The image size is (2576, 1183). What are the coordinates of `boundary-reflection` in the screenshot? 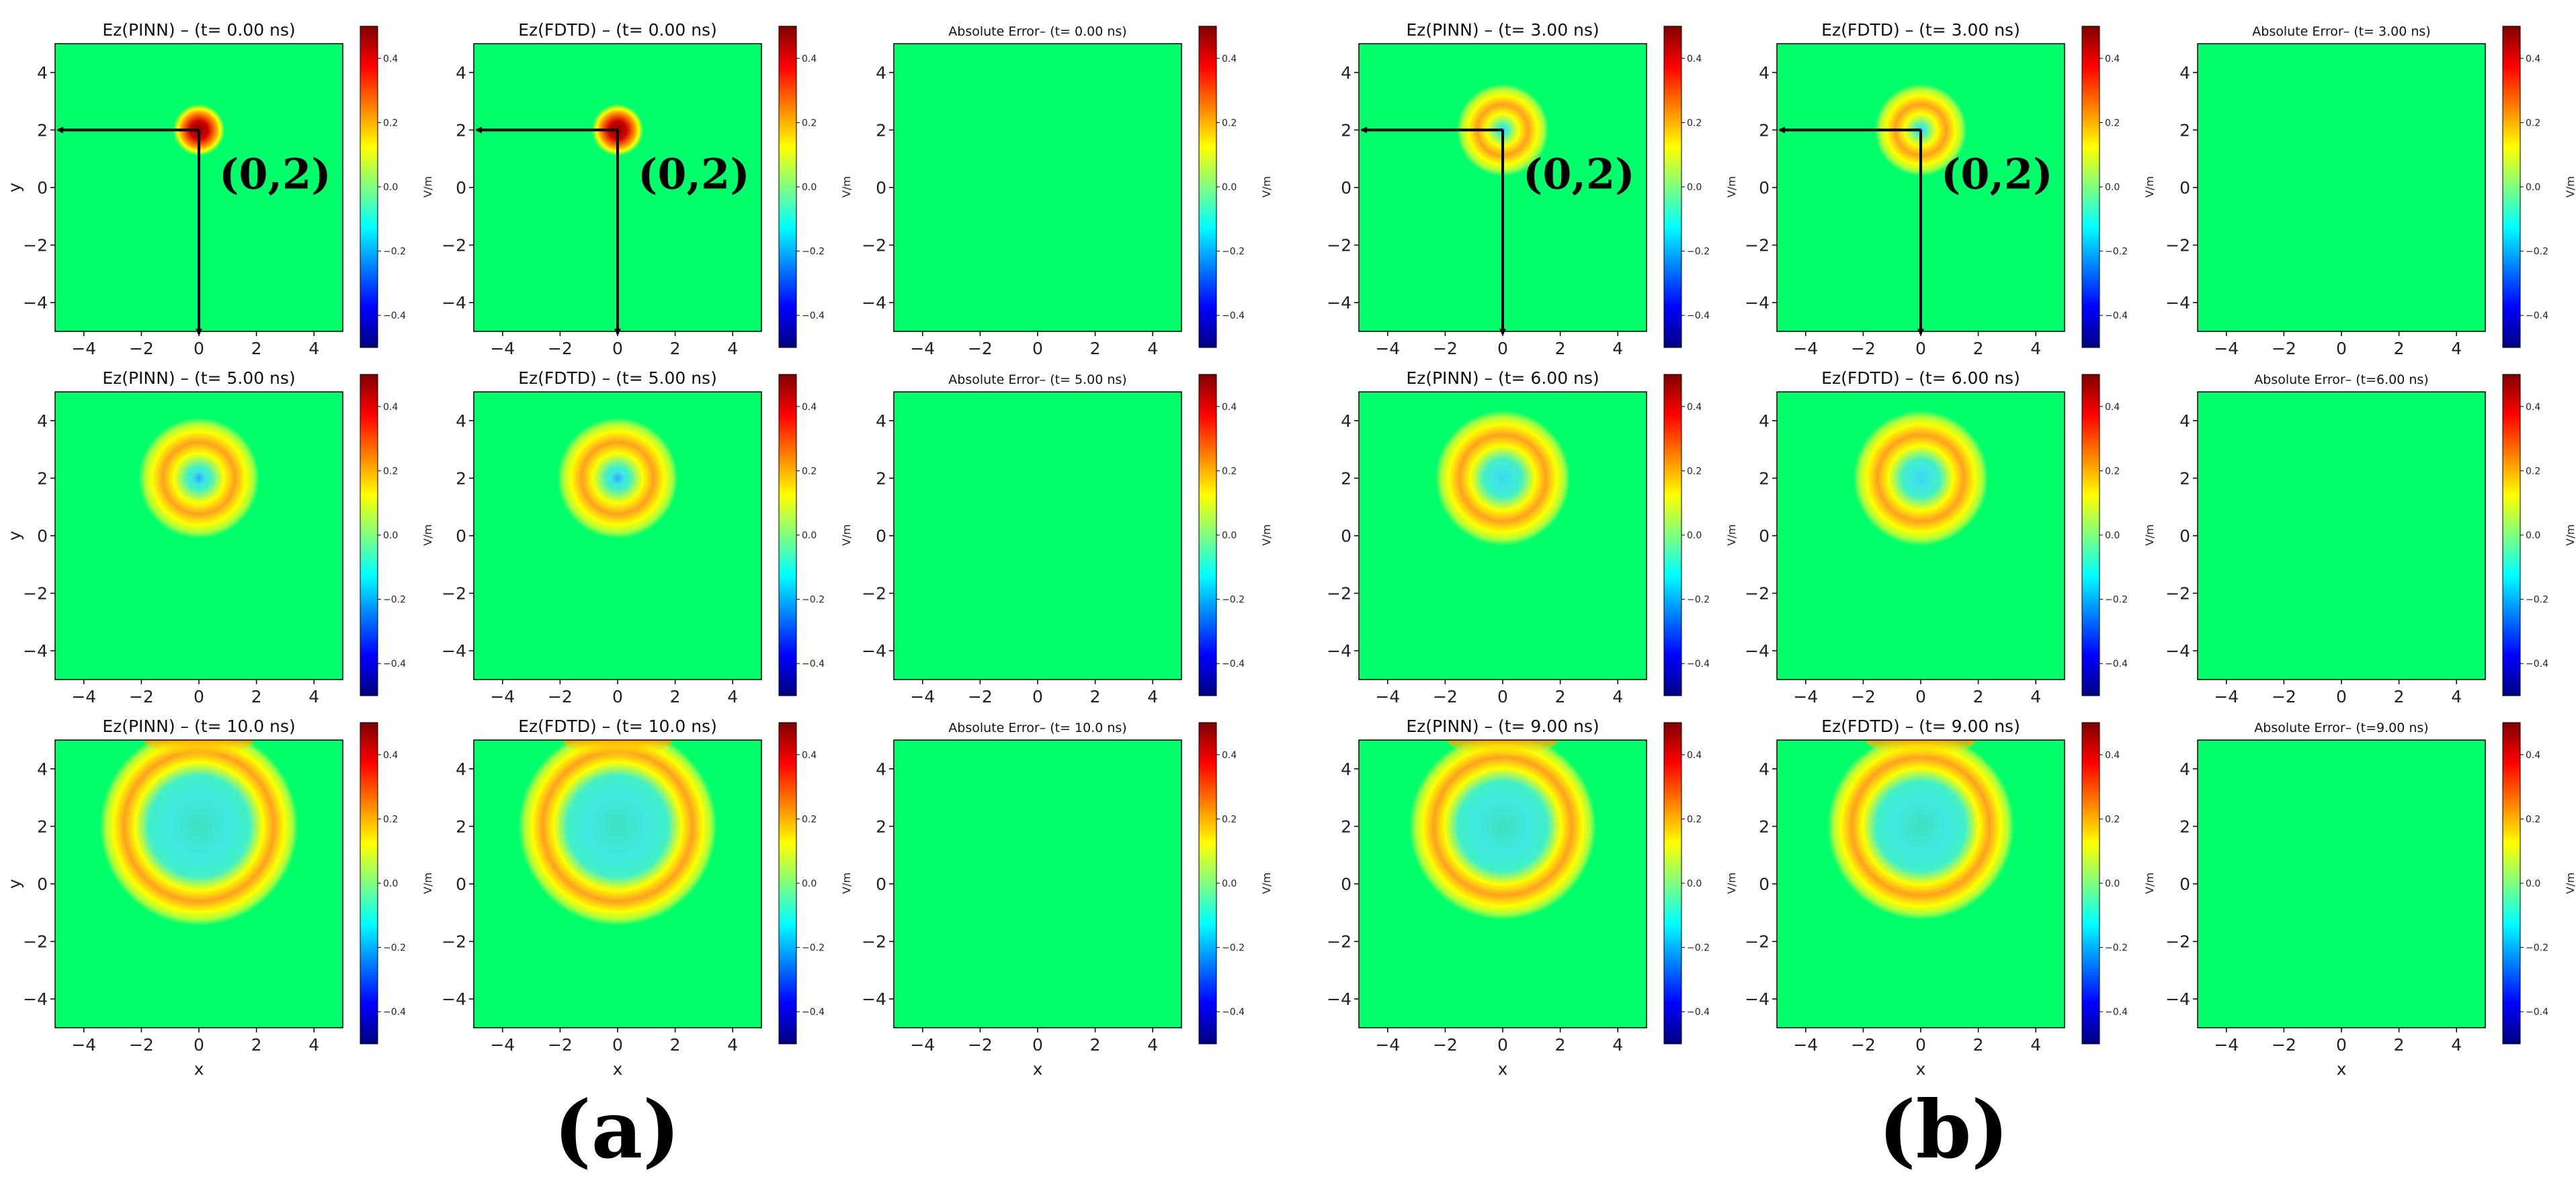 It's located at (1921, 748).